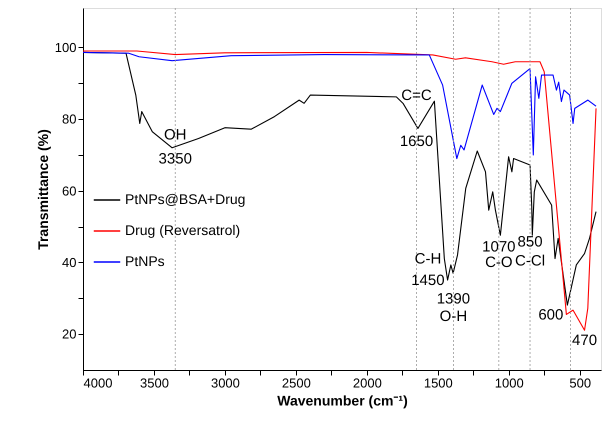 This screenshot has width=609, height=425. What do you see at coordinates (225, 383) in the screenshot?
I see `x-tick-label: 3000` at bounding box center [225, 383].